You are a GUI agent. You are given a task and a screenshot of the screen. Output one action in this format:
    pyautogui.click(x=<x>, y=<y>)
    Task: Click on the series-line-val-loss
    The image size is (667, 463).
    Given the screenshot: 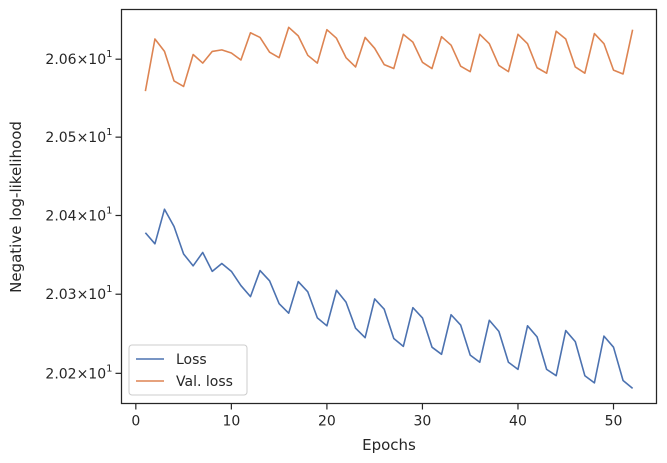 What is the action you would take?
    pyautogui.click(x=389, y=59)
    